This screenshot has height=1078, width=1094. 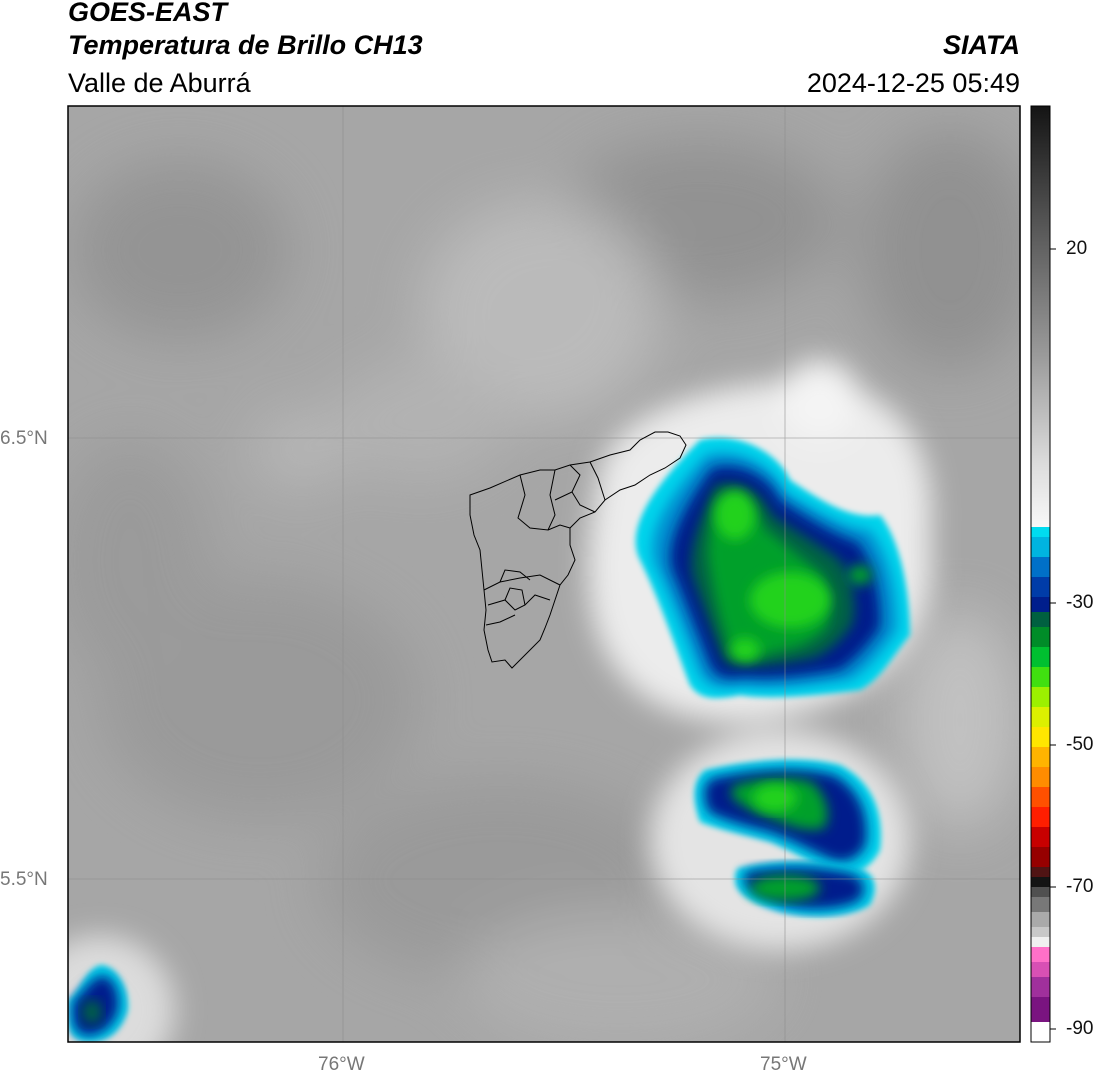 What do you see at coordinates (1043, 574) in the screenshot?
I see `colorbar` at bounding box center [1043, 574].